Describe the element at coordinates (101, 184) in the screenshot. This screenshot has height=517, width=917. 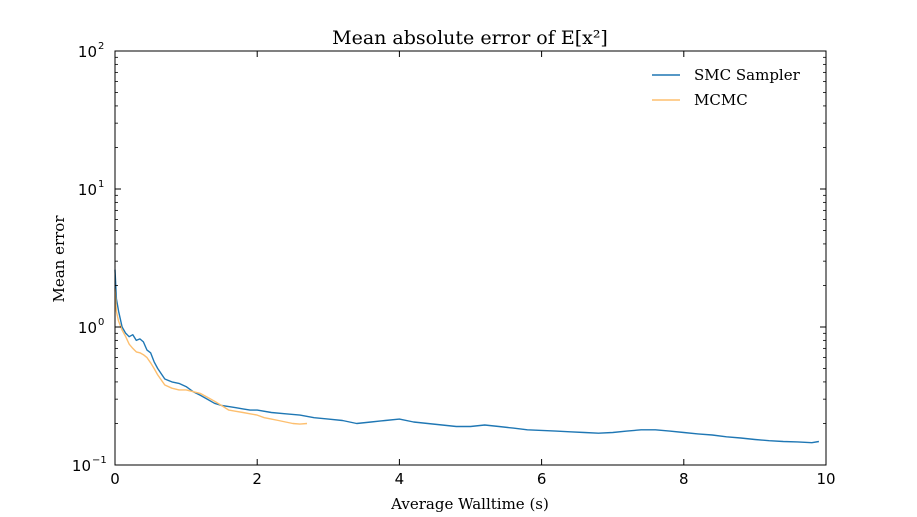
I see `y-tick-label-exponent: 1` at that location.